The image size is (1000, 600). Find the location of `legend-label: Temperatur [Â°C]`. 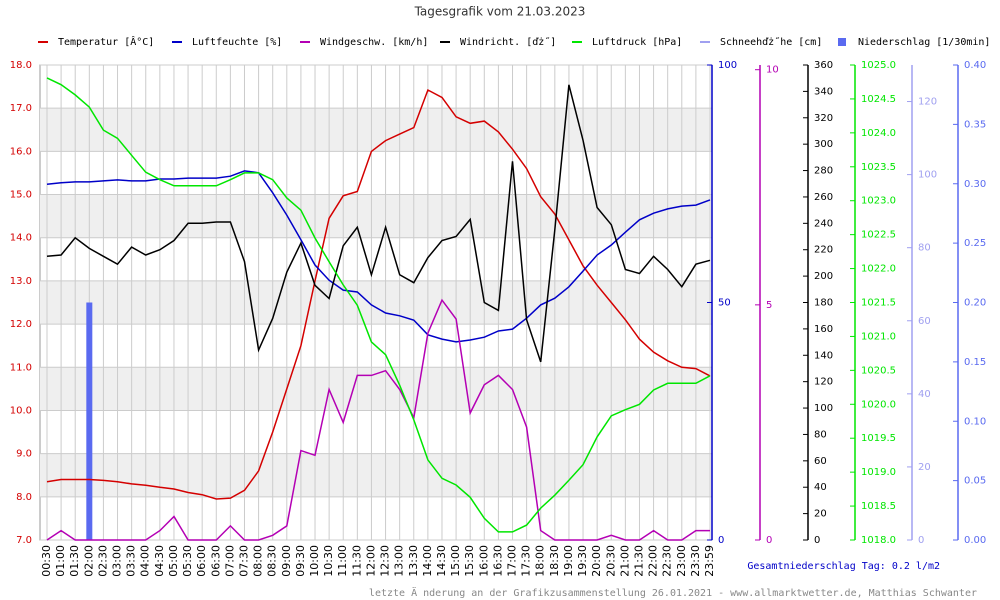

legend-label: Temperatur [Â°C] is located at coordinates (106, 41).